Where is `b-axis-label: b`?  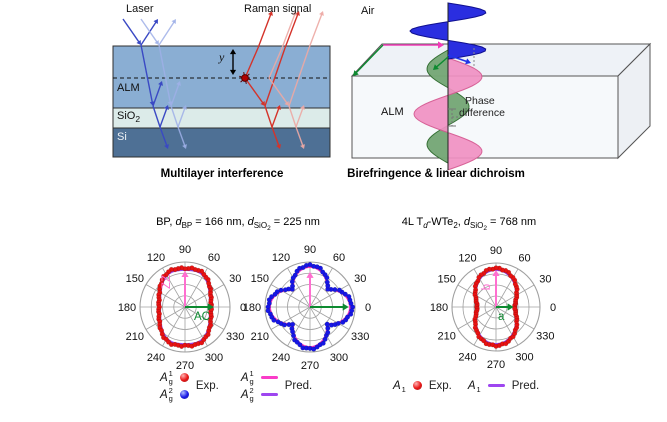
b-axis-label: b is located at coordinates (487, 287).